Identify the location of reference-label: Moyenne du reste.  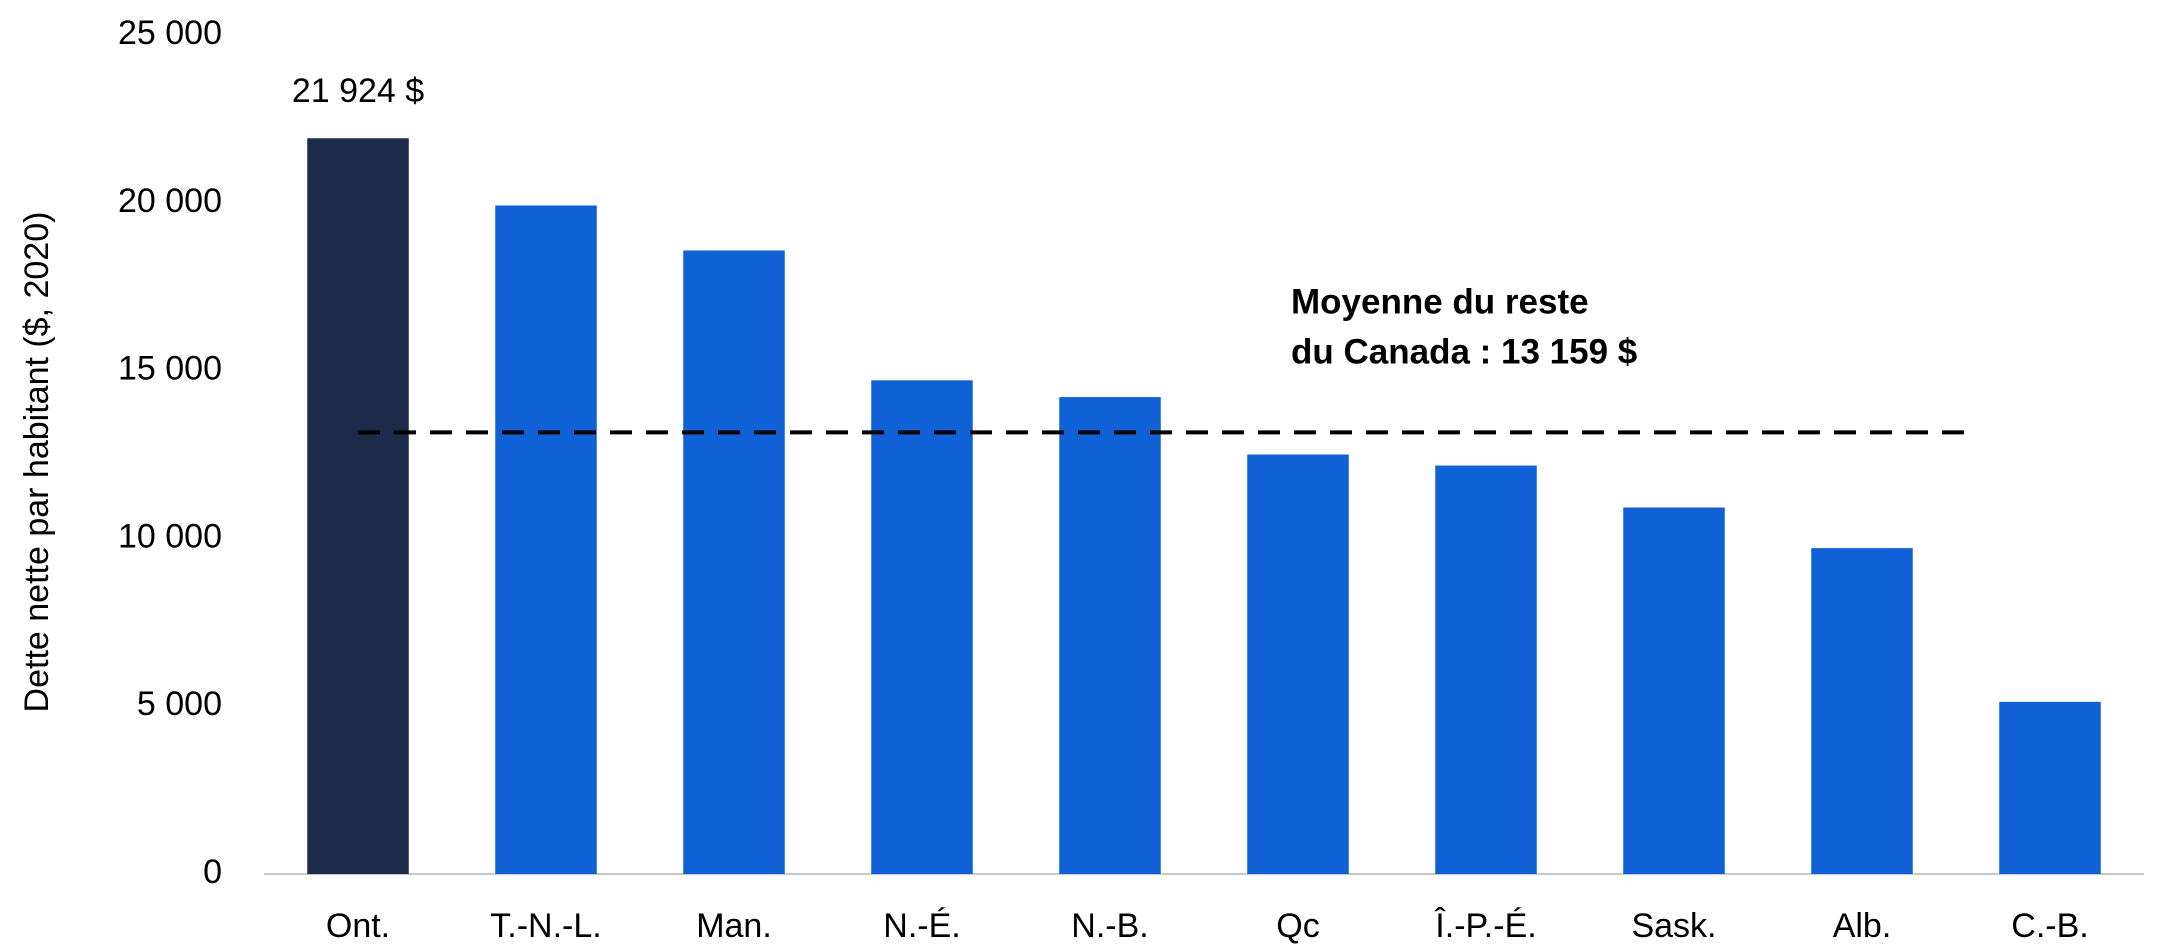
(1440, 301).